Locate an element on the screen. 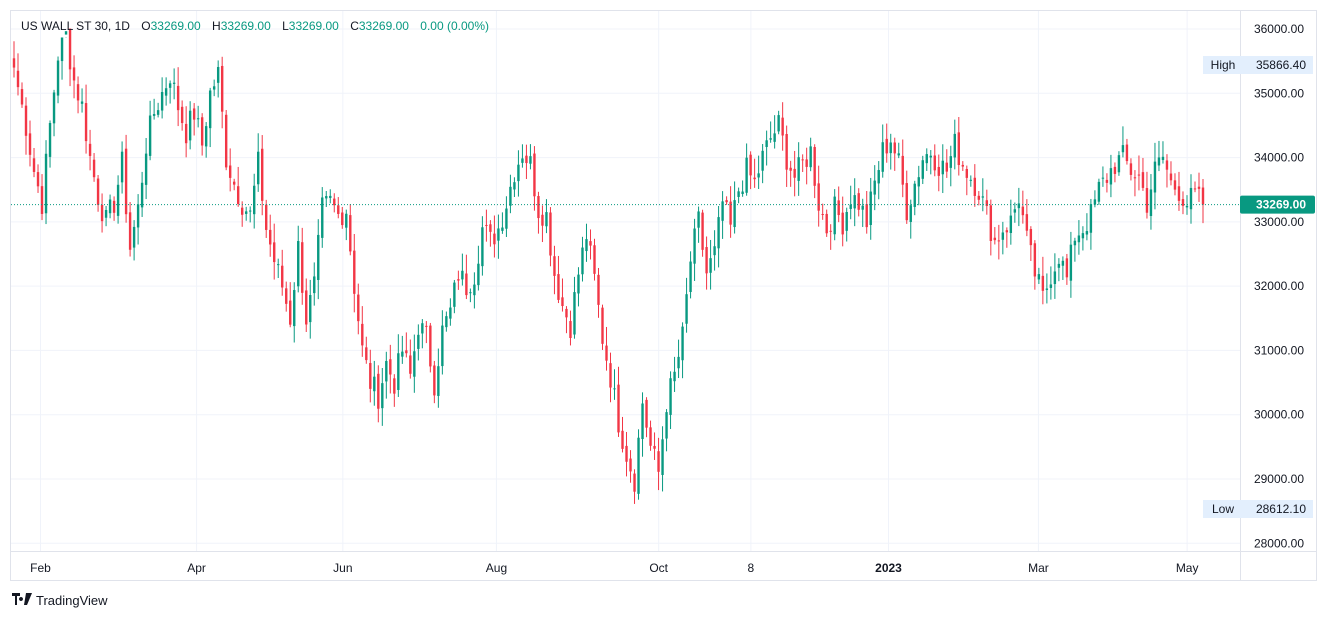 The image size is (1329, 621). high-value: 33269.00 is located at coordinates (245, 26).